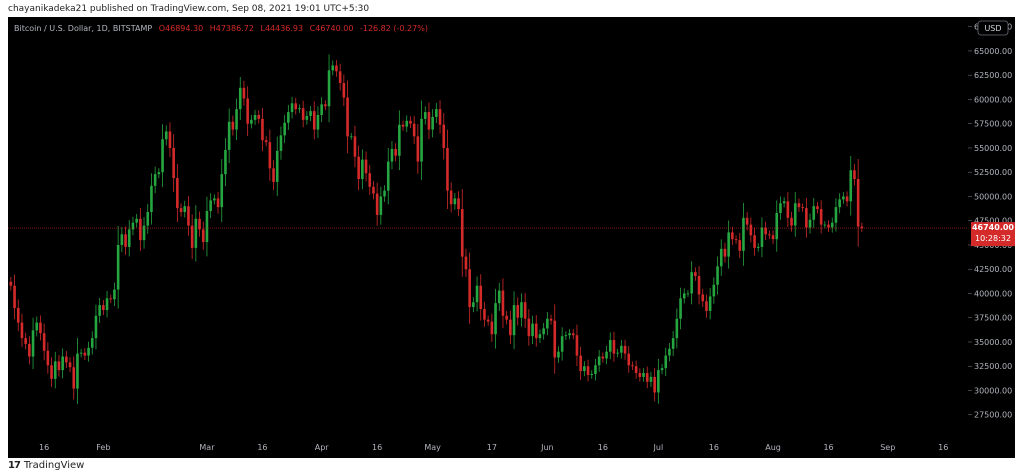 This screenshot has width=1024, height=476. Describe the element at coordinates (993, 51) in the screenshot. I see `y-tick-label: 65000.00` at that location.